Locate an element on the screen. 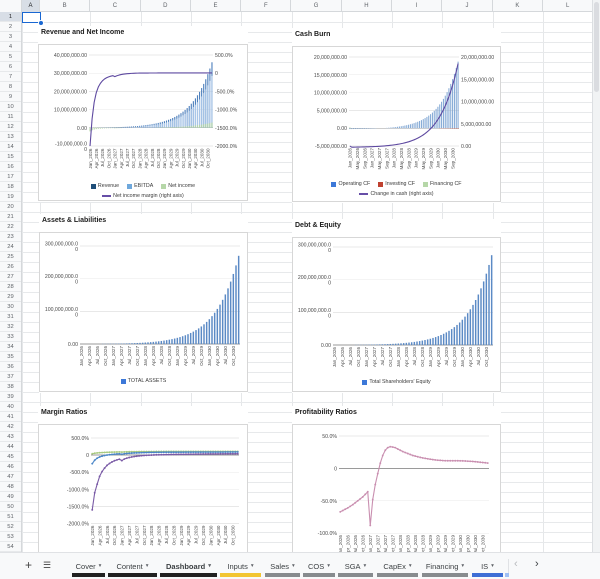 Image resolution: width=600 pixels, height=579 pixels. column-header-E: E is located at coordinates (216, 6).